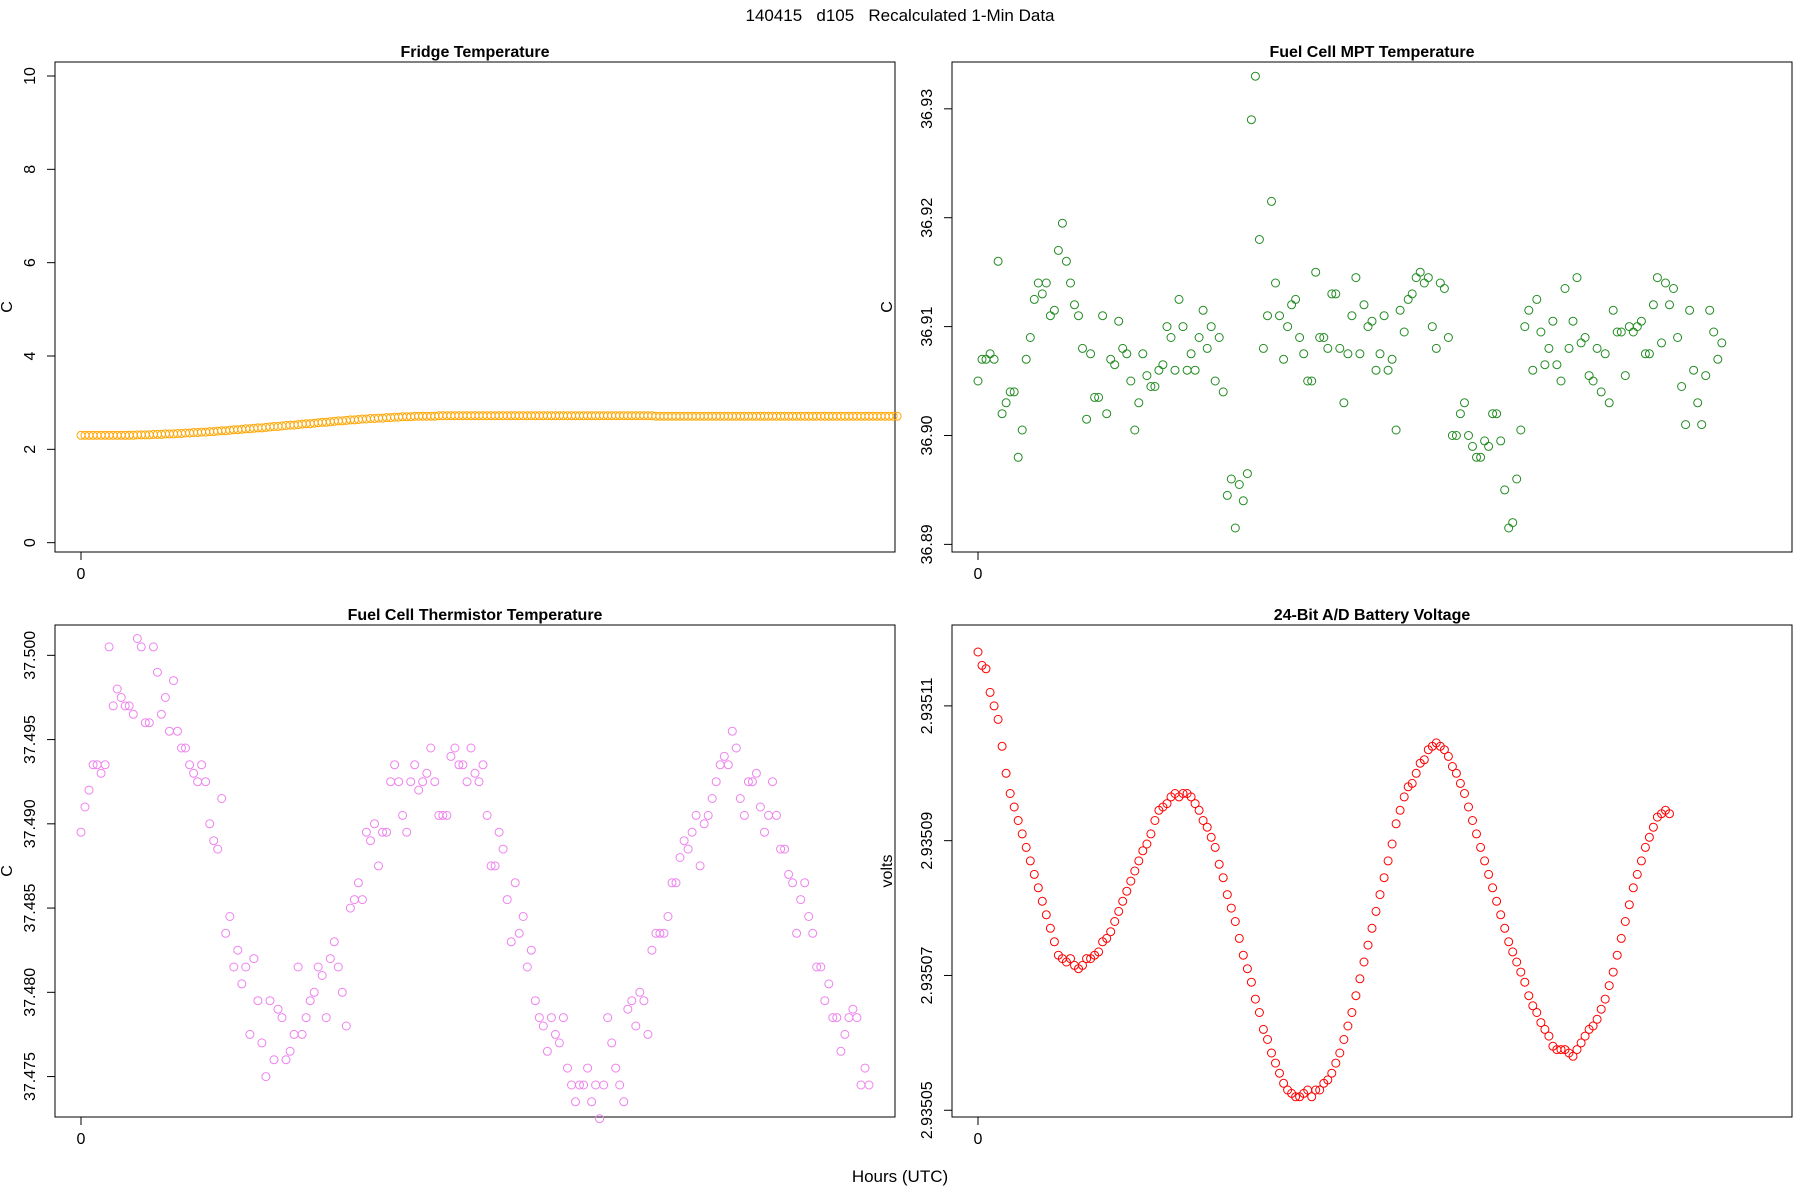  What do you see at coordinates (927, 841) in the screenshot?
I see `y-tick-label: 2.93509` at bounding box center [927, 841].